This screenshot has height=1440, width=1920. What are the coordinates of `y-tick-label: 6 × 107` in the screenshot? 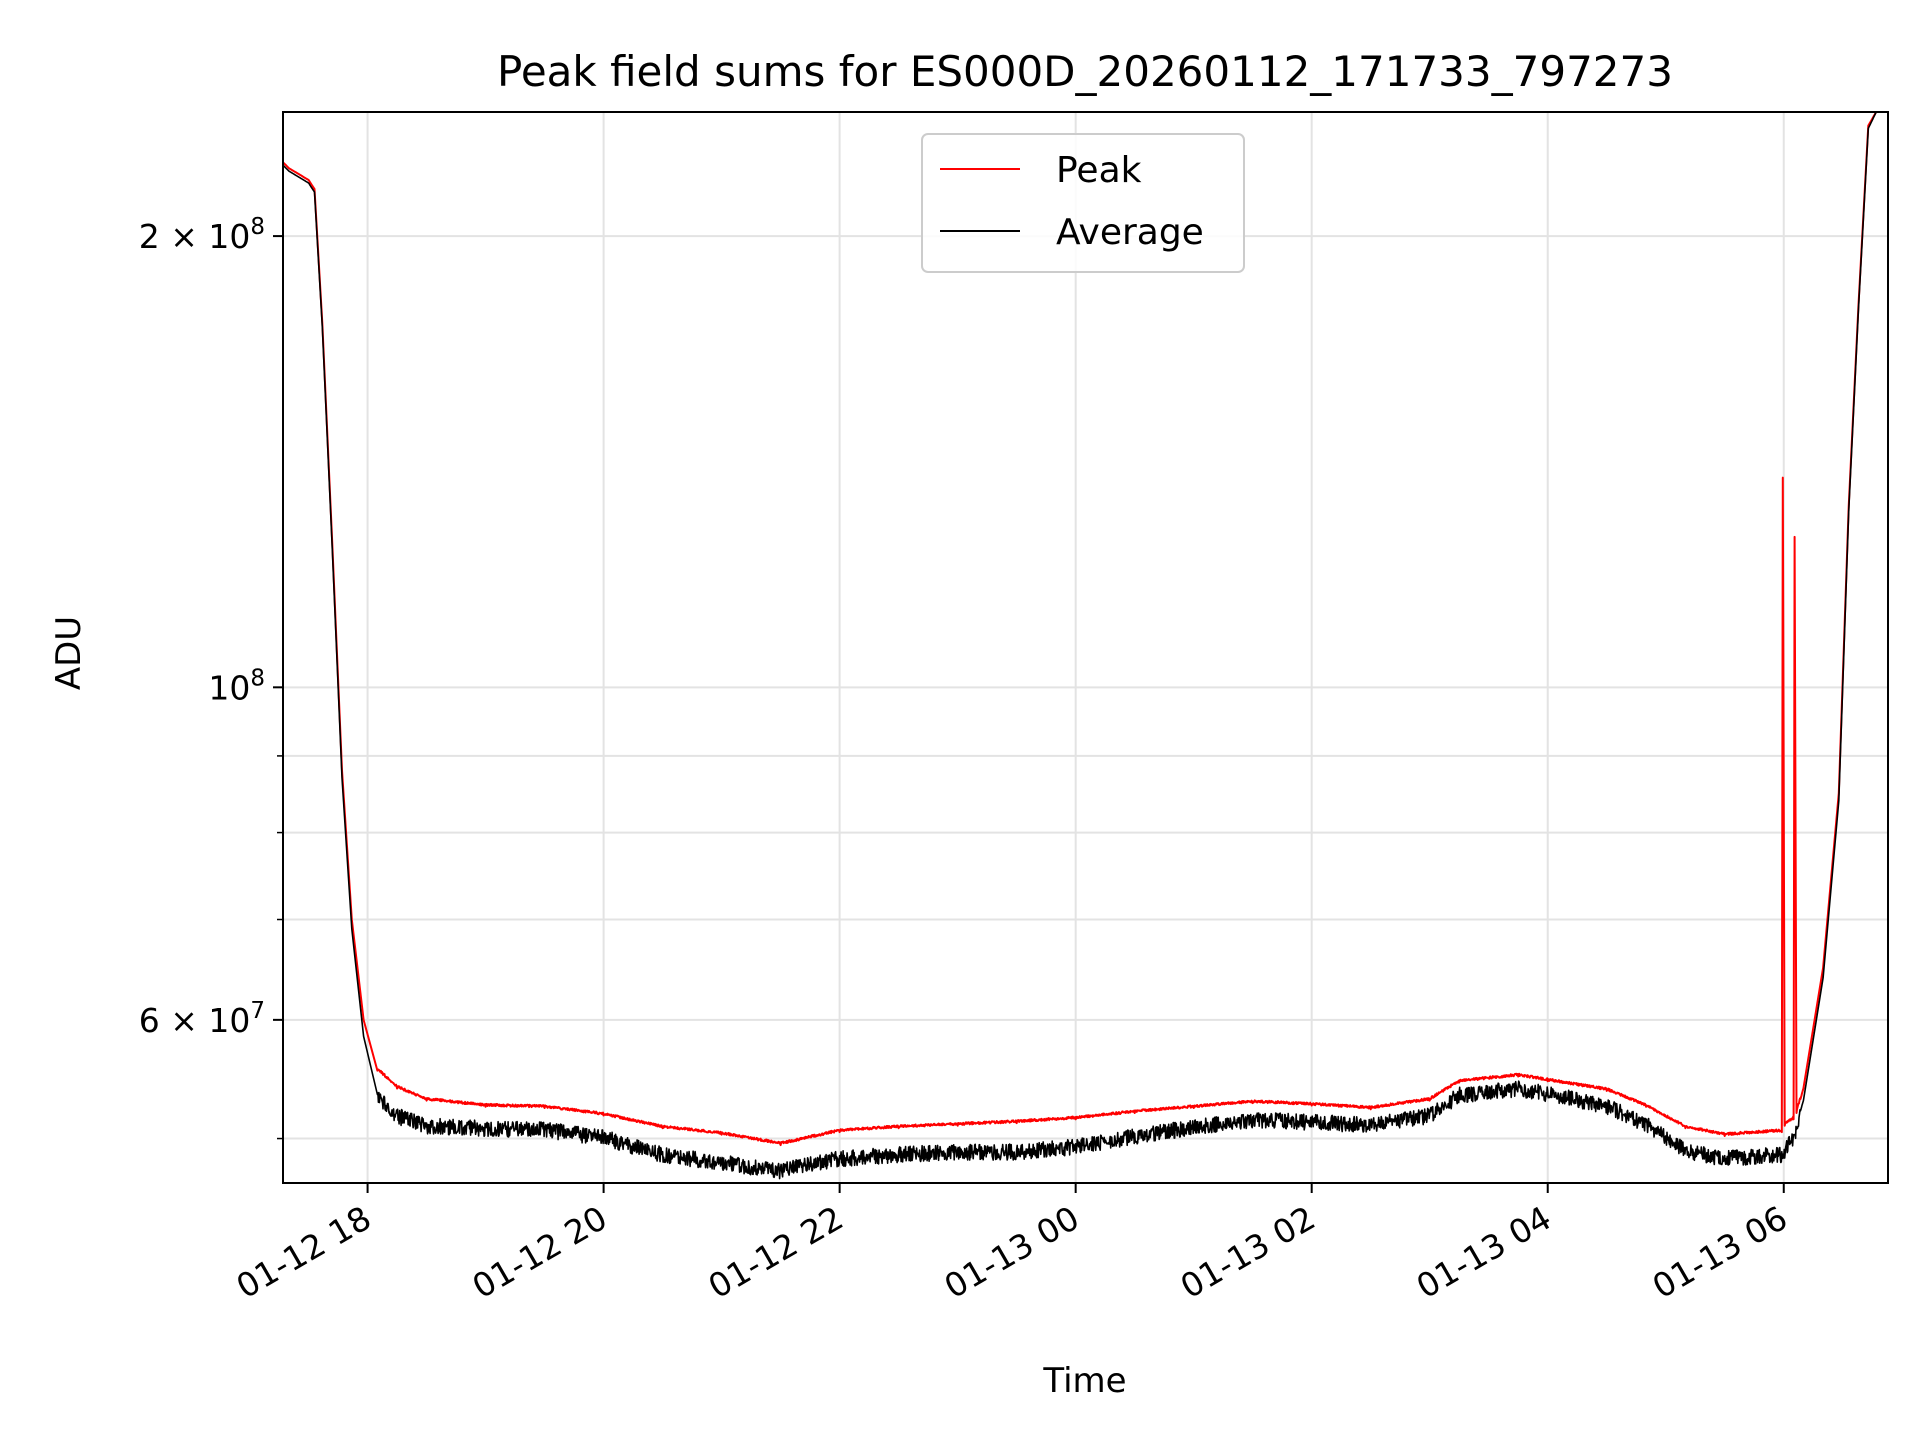 It's located at (202, 1019).